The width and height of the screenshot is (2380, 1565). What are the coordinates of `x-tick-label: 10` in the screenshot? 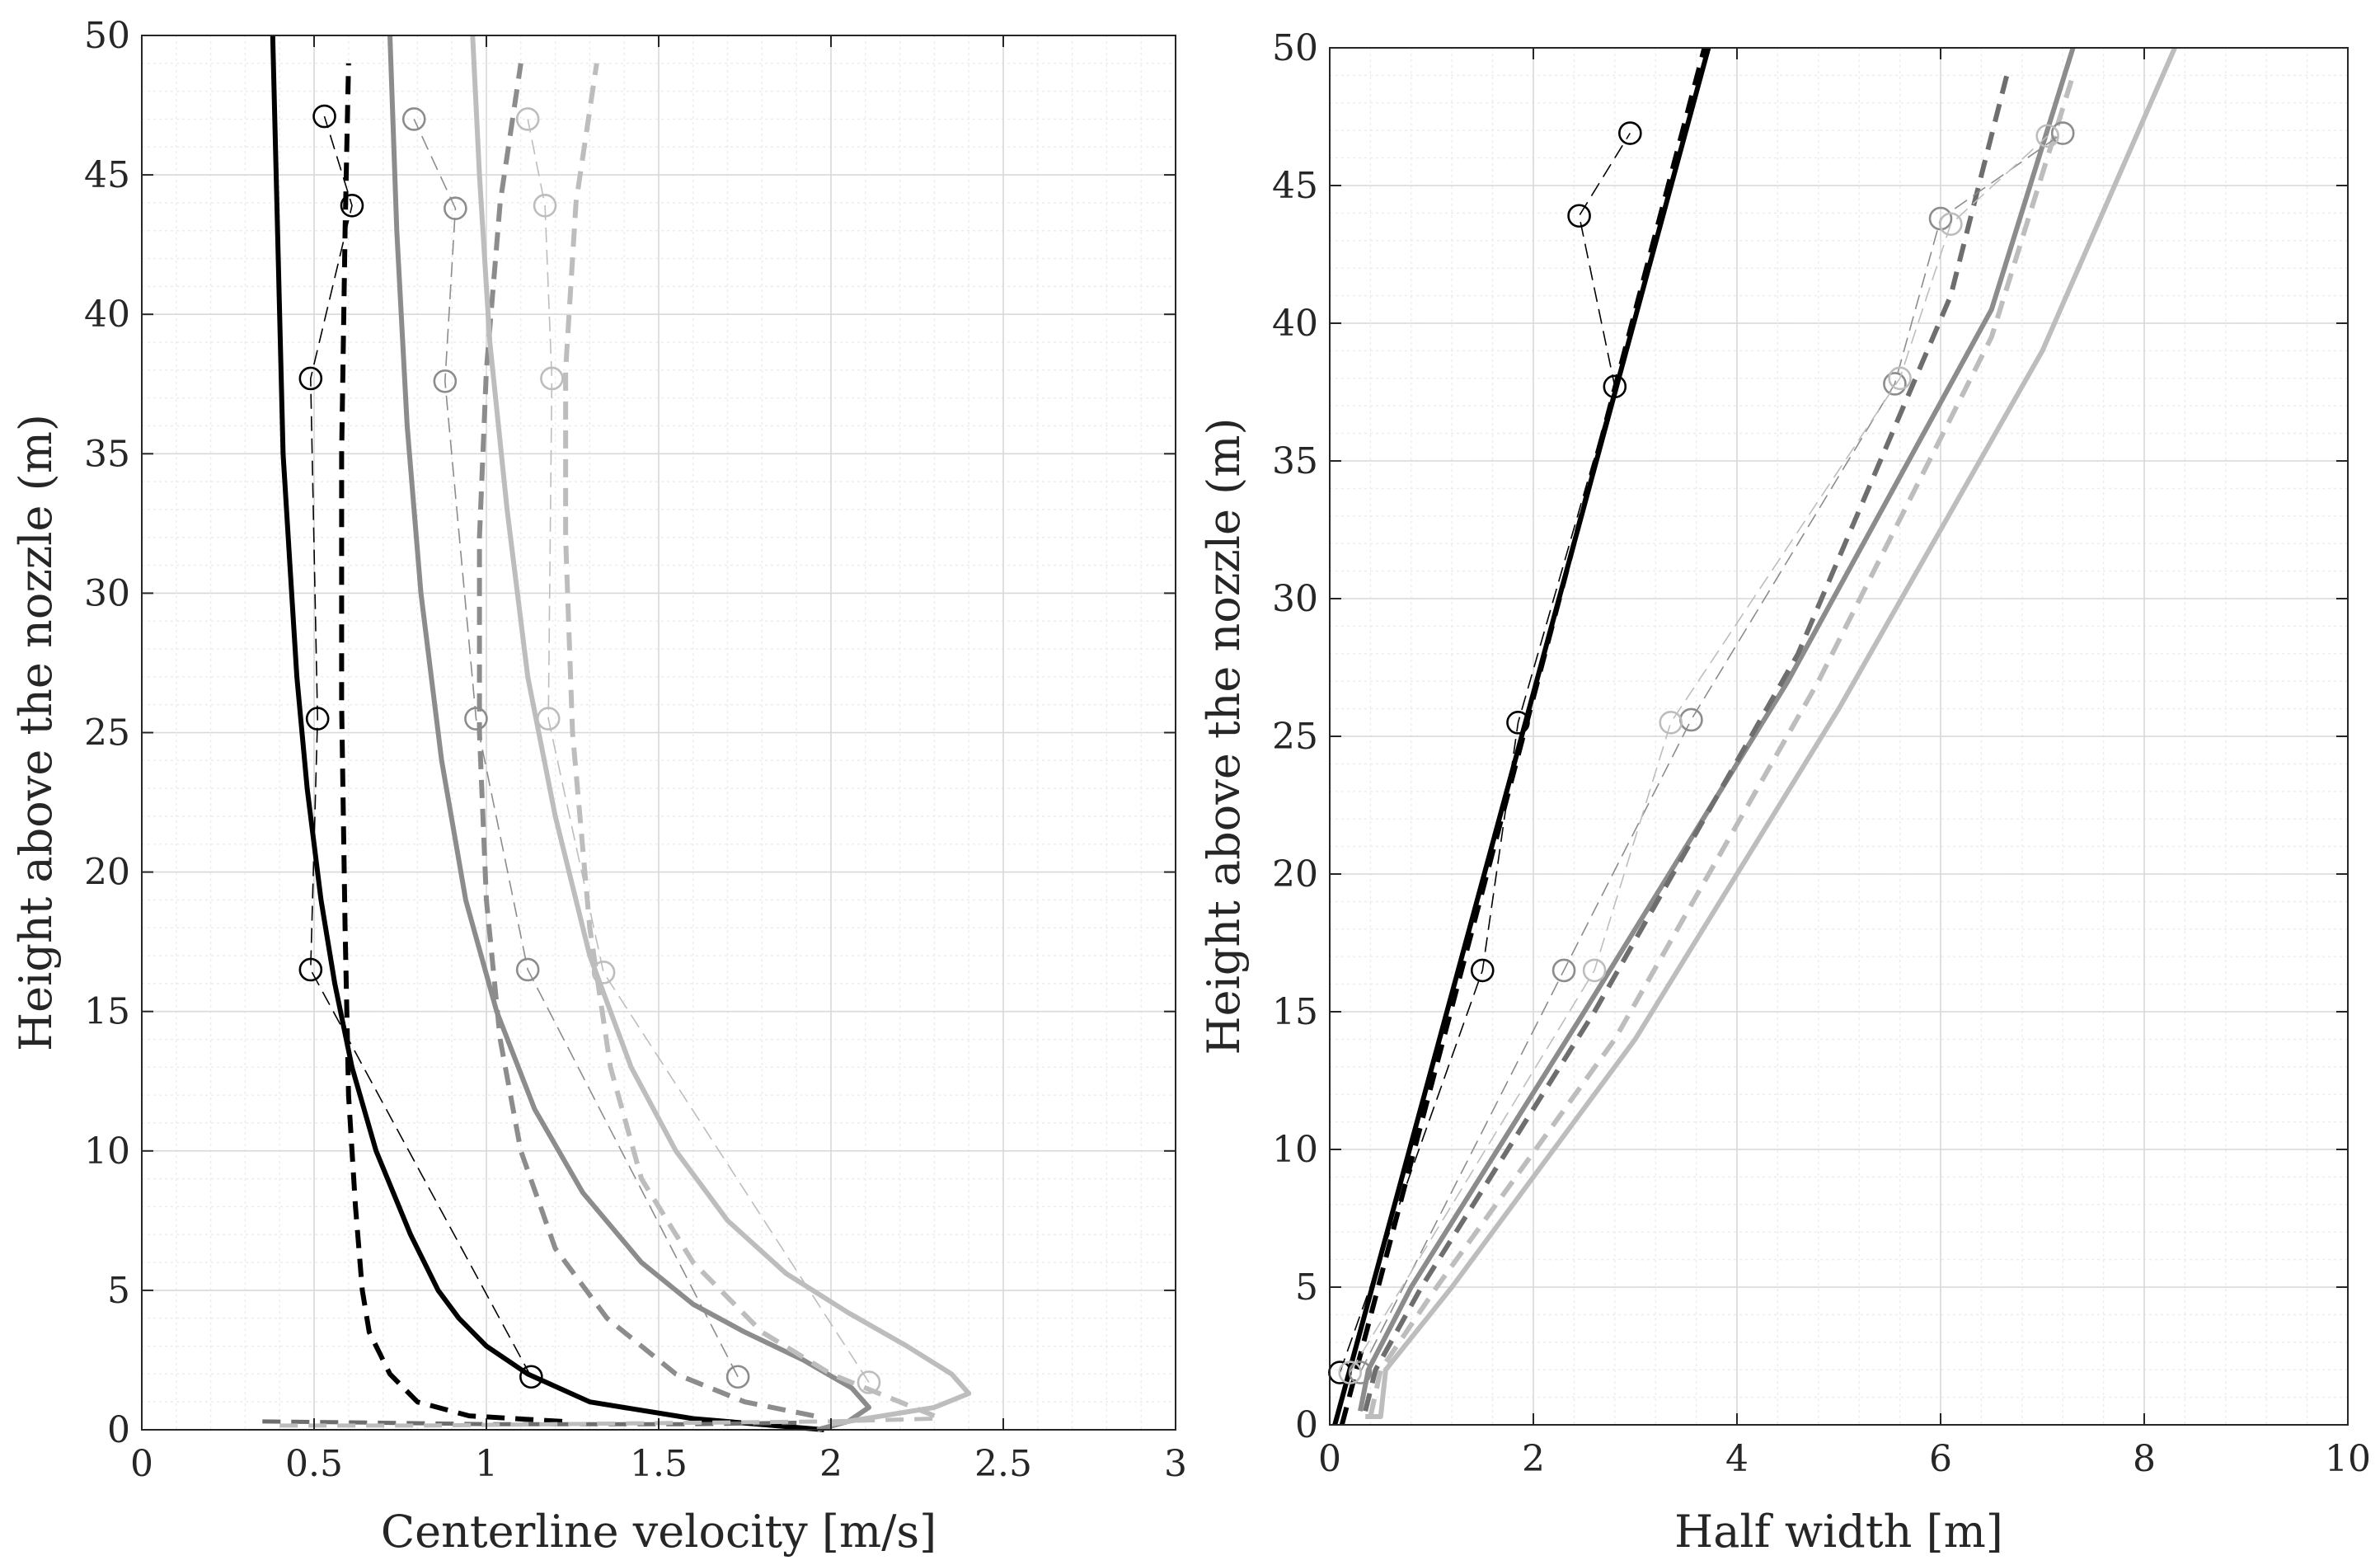 It's located at (2348, 1459).